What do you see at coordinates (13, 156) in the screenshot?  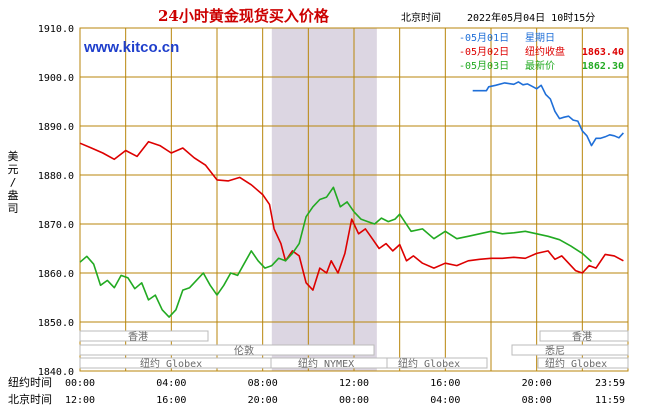 I see `y-axis-label-char-0: 美` at bounding box center [13, 156].